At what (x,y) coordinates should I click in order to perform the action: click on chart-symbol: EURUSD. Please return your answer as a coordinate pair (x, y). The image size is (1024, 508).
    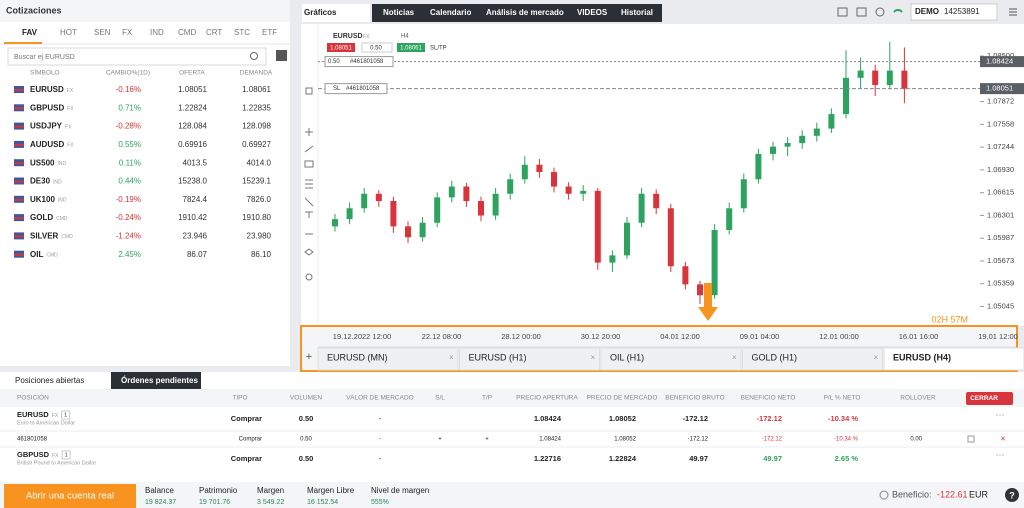
    Looking at the image, I should click on (348, 36).